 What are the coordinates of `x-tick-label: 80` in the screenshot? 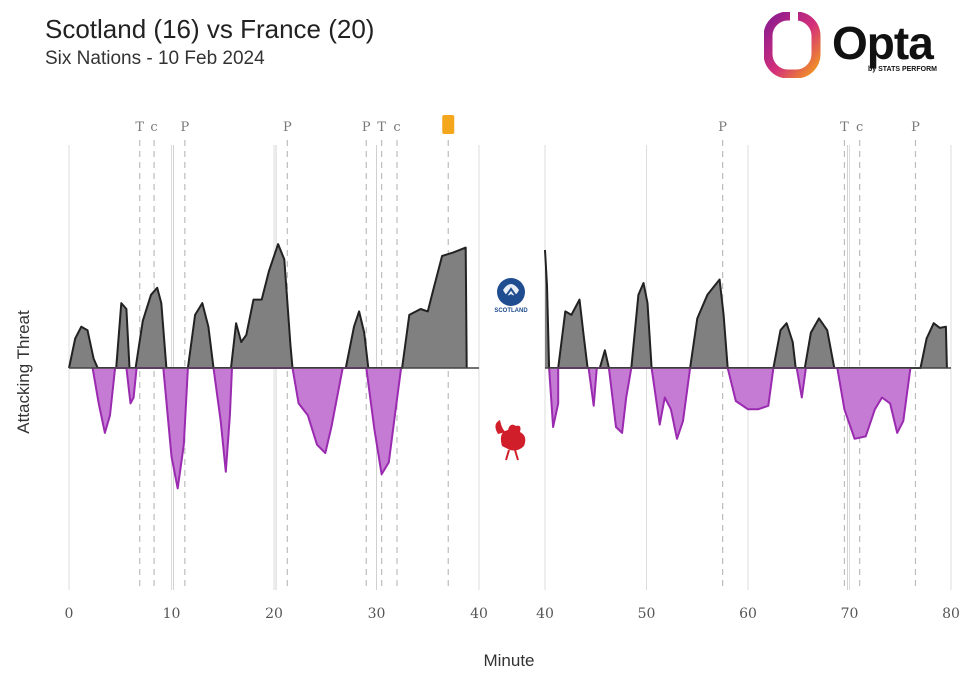 It's located at (951, 614).